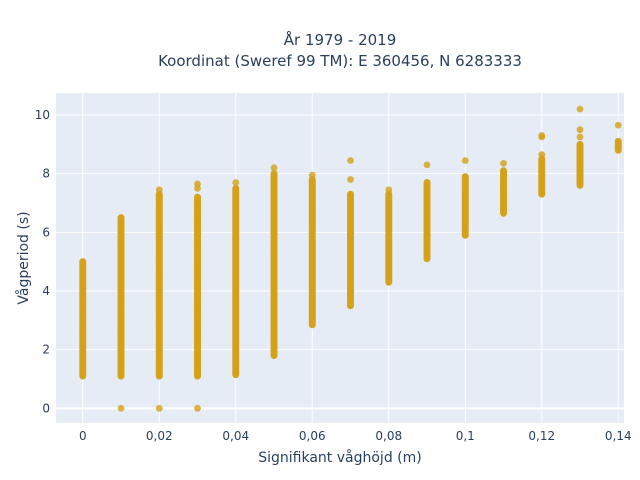 This screenshot has height=480, width=640. What do you see at coordinates (159, 436) in the screenshot?
I see `x-tick-label: 0,02` at bounding box center [159, 436].